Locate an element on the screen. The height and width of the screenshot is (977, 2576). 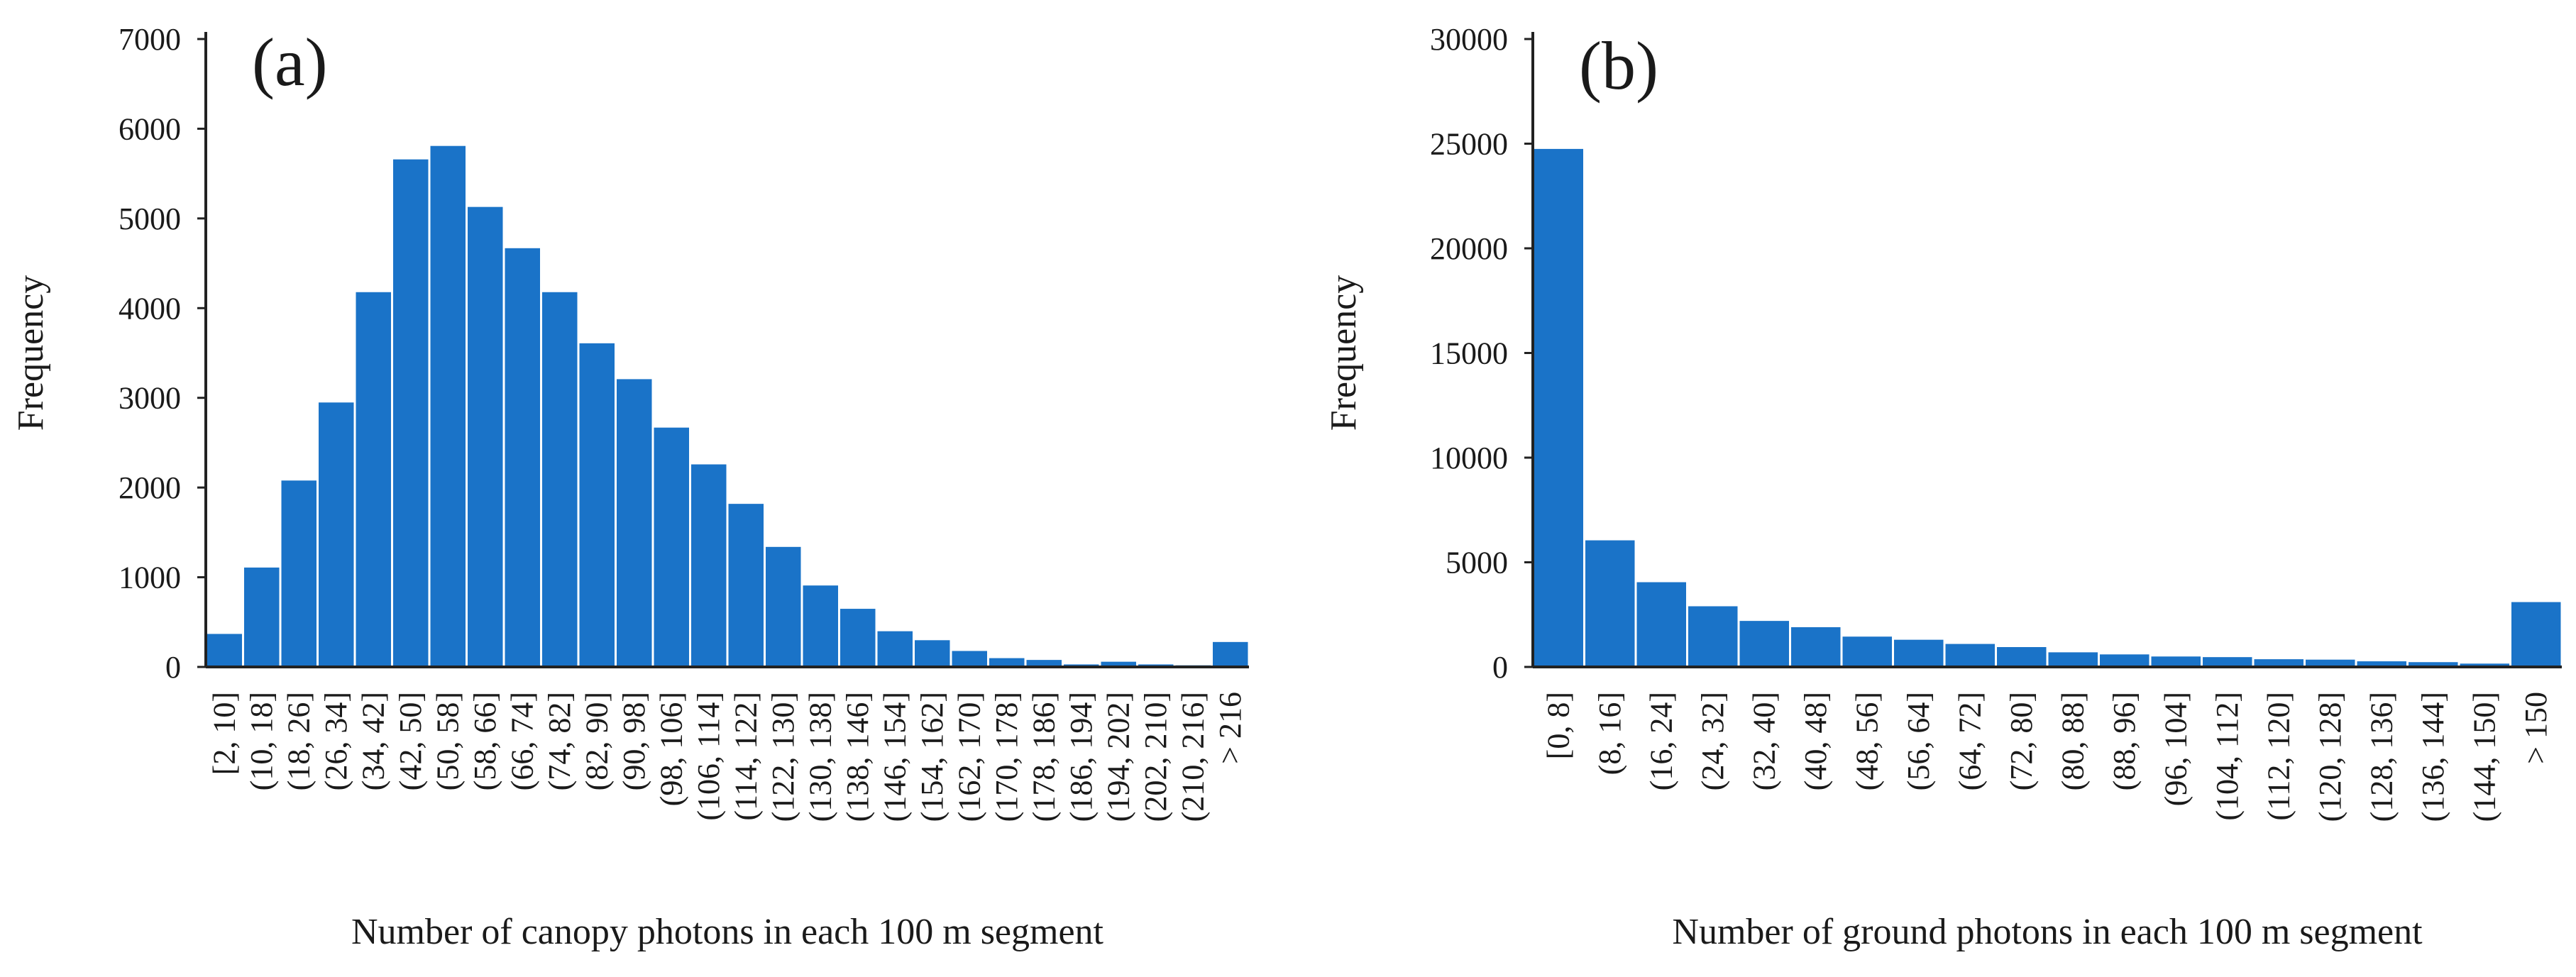
x-tick-label: (104, 112] is located at coordinates (2227, 756).